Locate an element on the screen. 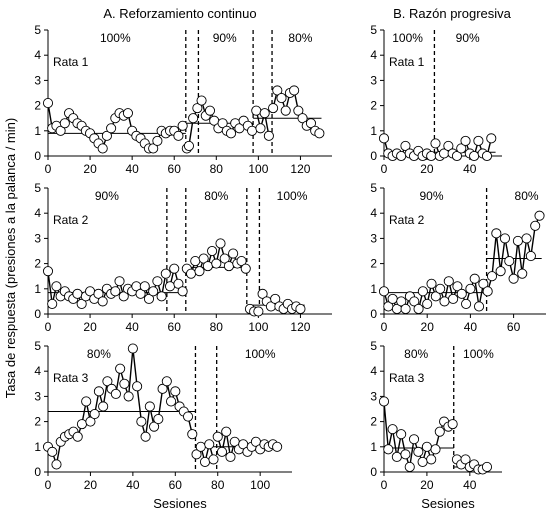  rat-label: Rata 1 is located at coordinates (71, 62).